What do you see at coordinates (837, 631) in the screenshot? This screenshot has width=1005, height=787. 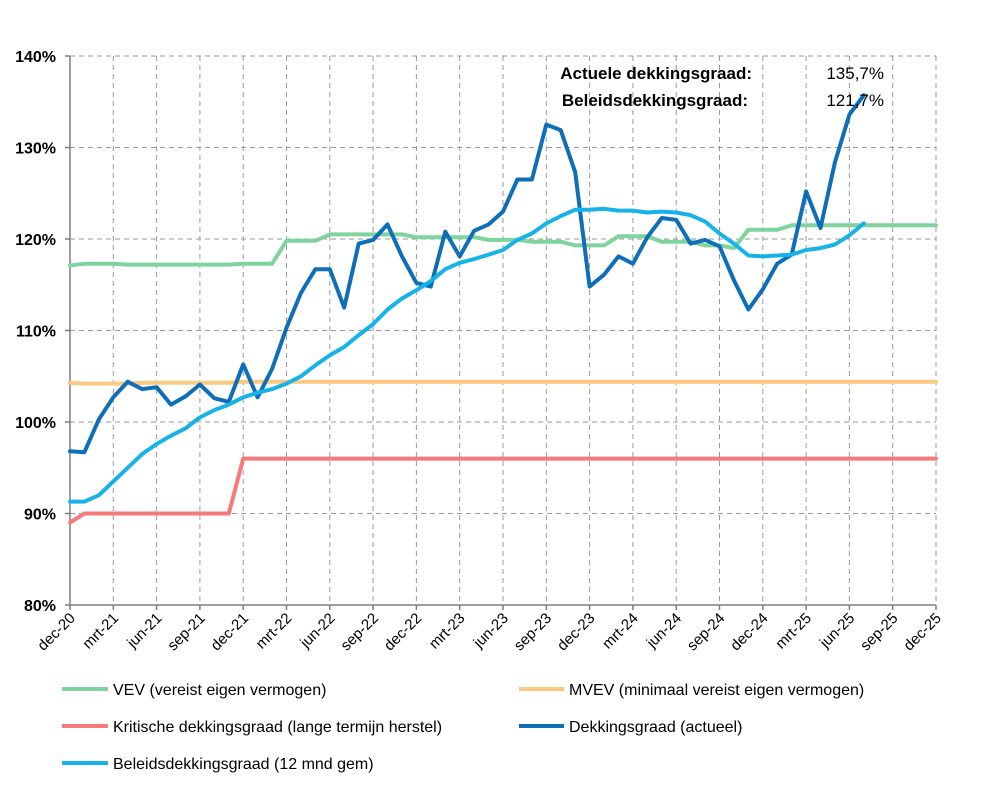 I see `x-tick-label: jun-25` at bounding box center [837, 631].